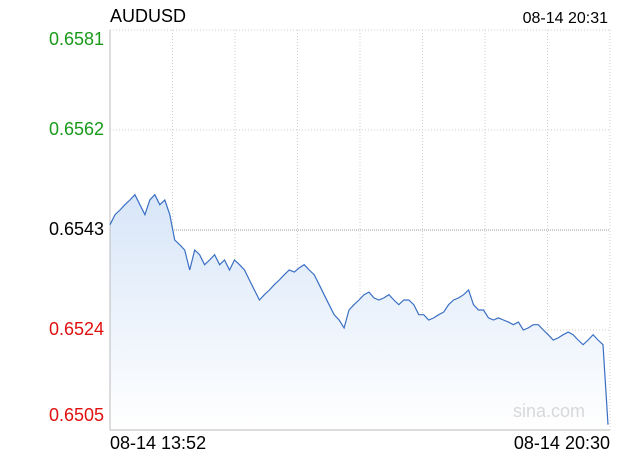 Image resolution: width=620 pixels, height=460 pixels. What do you see at coordinates (76, 329) in the screenshot?
I see `y-tick-label: 0.6524` at bounding box center [76, 329].